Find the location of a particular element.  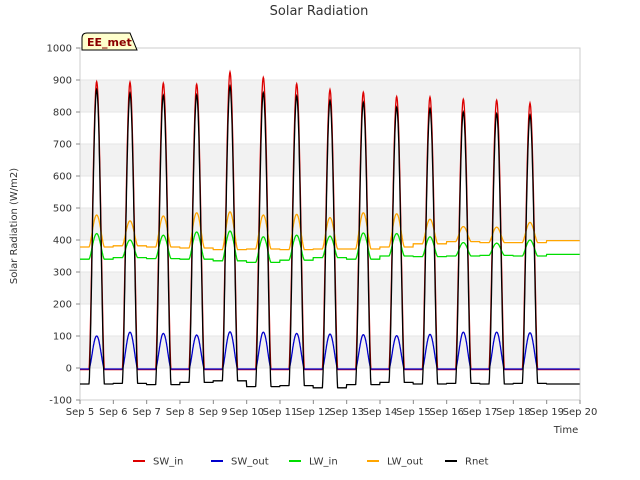

y-tick-label: 800 is located at coordinates (62, 113).